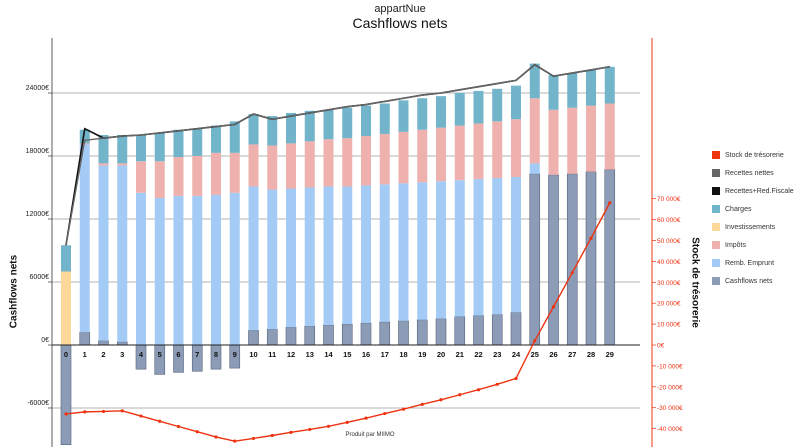 This screenshot has width=800, height=447. Describe the element at coordinates (695, 282) in the screenshot. I see `y-axis-right-label: Stock de trésorerie` at that location.